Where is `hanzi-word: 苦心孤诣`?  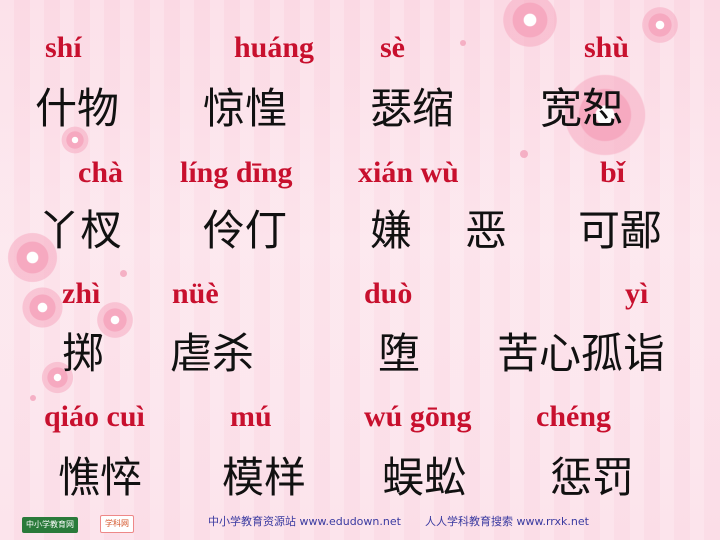 hanzi-word: 苦心孤诣 is located at coordinates (581, 353).